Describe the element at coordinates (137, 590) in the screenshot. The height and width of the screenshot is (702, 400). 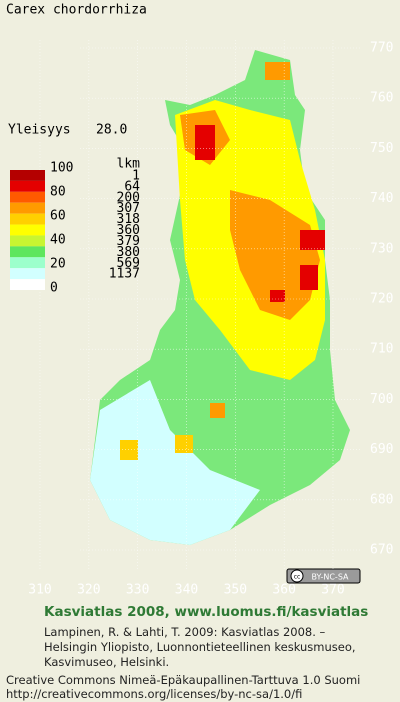
I see `x-tick-label: 330` at that location.